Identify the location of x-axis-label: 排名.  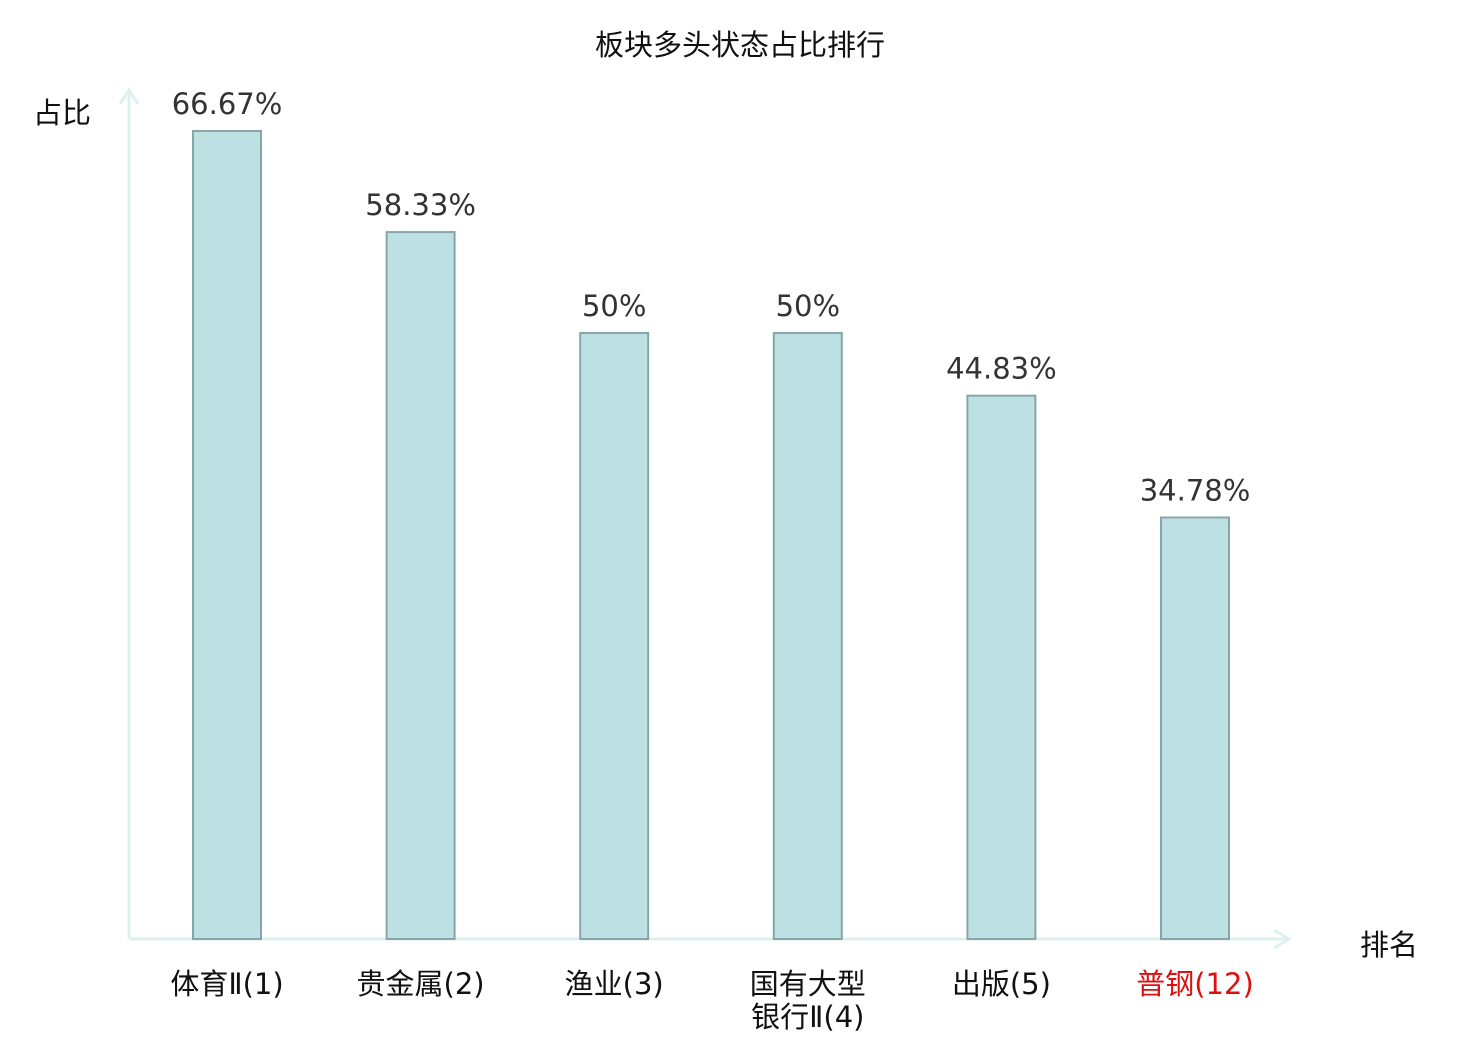
(1389, 945).